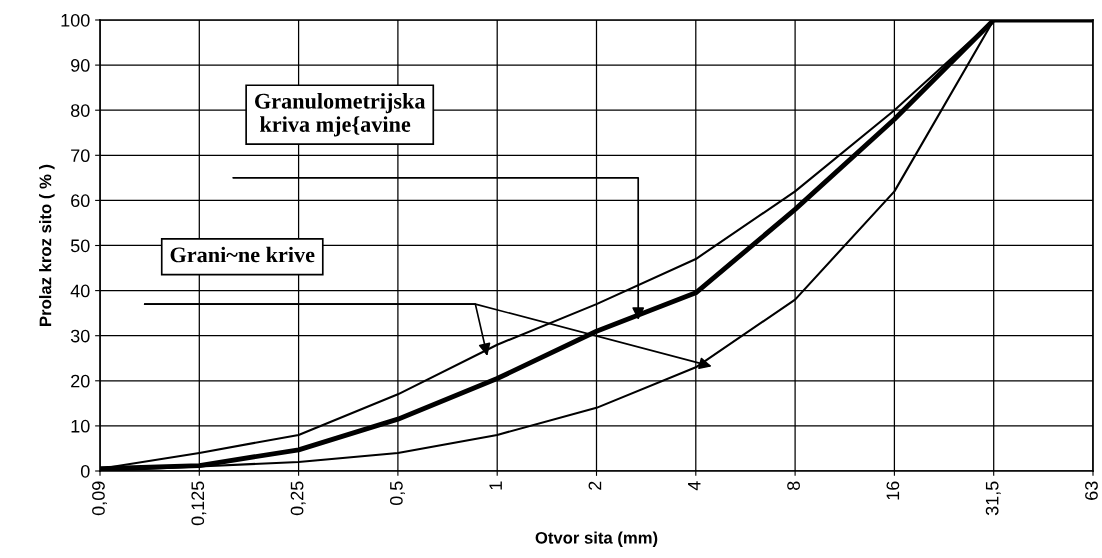 This screenshot has height=558, width=1102. What do you see at coordinates (340, 115) in the screenshot?
I see `annotation: Granulometrijska kriva mje{avine` at bounding box center [340, 115].